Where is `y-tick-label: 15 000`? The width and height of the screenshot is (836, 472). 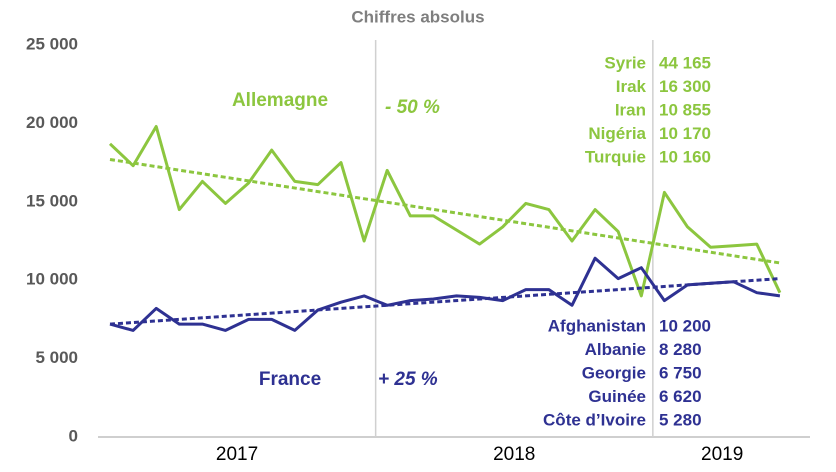
y-tick-label: 15 000 is located at coordinates (52, 200).